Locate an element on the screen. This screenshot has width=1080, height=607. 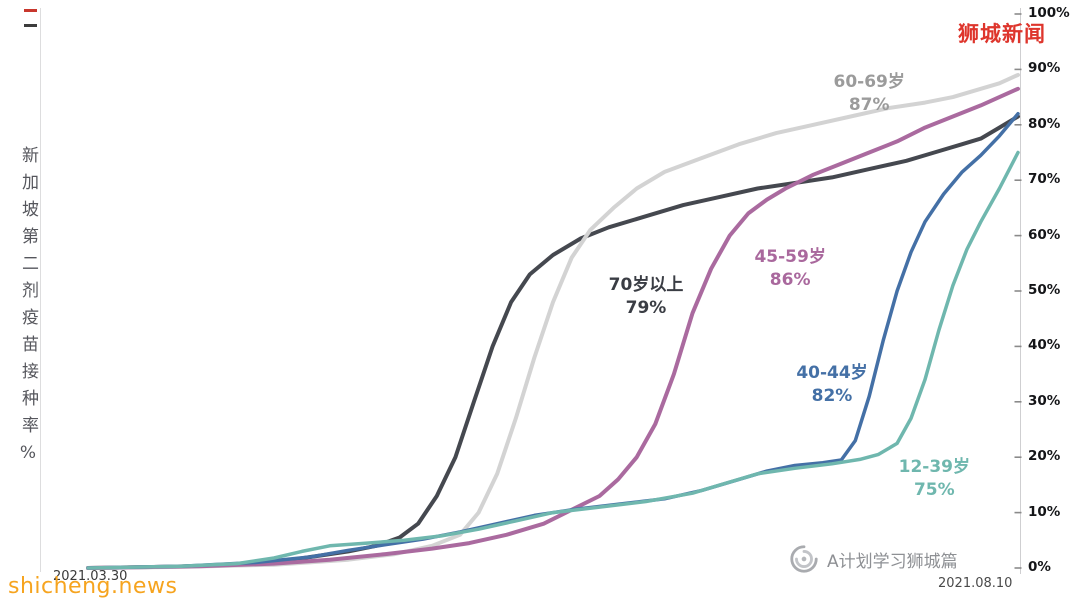
y-tick-label: 60% is located at coordinates (1044, 234).